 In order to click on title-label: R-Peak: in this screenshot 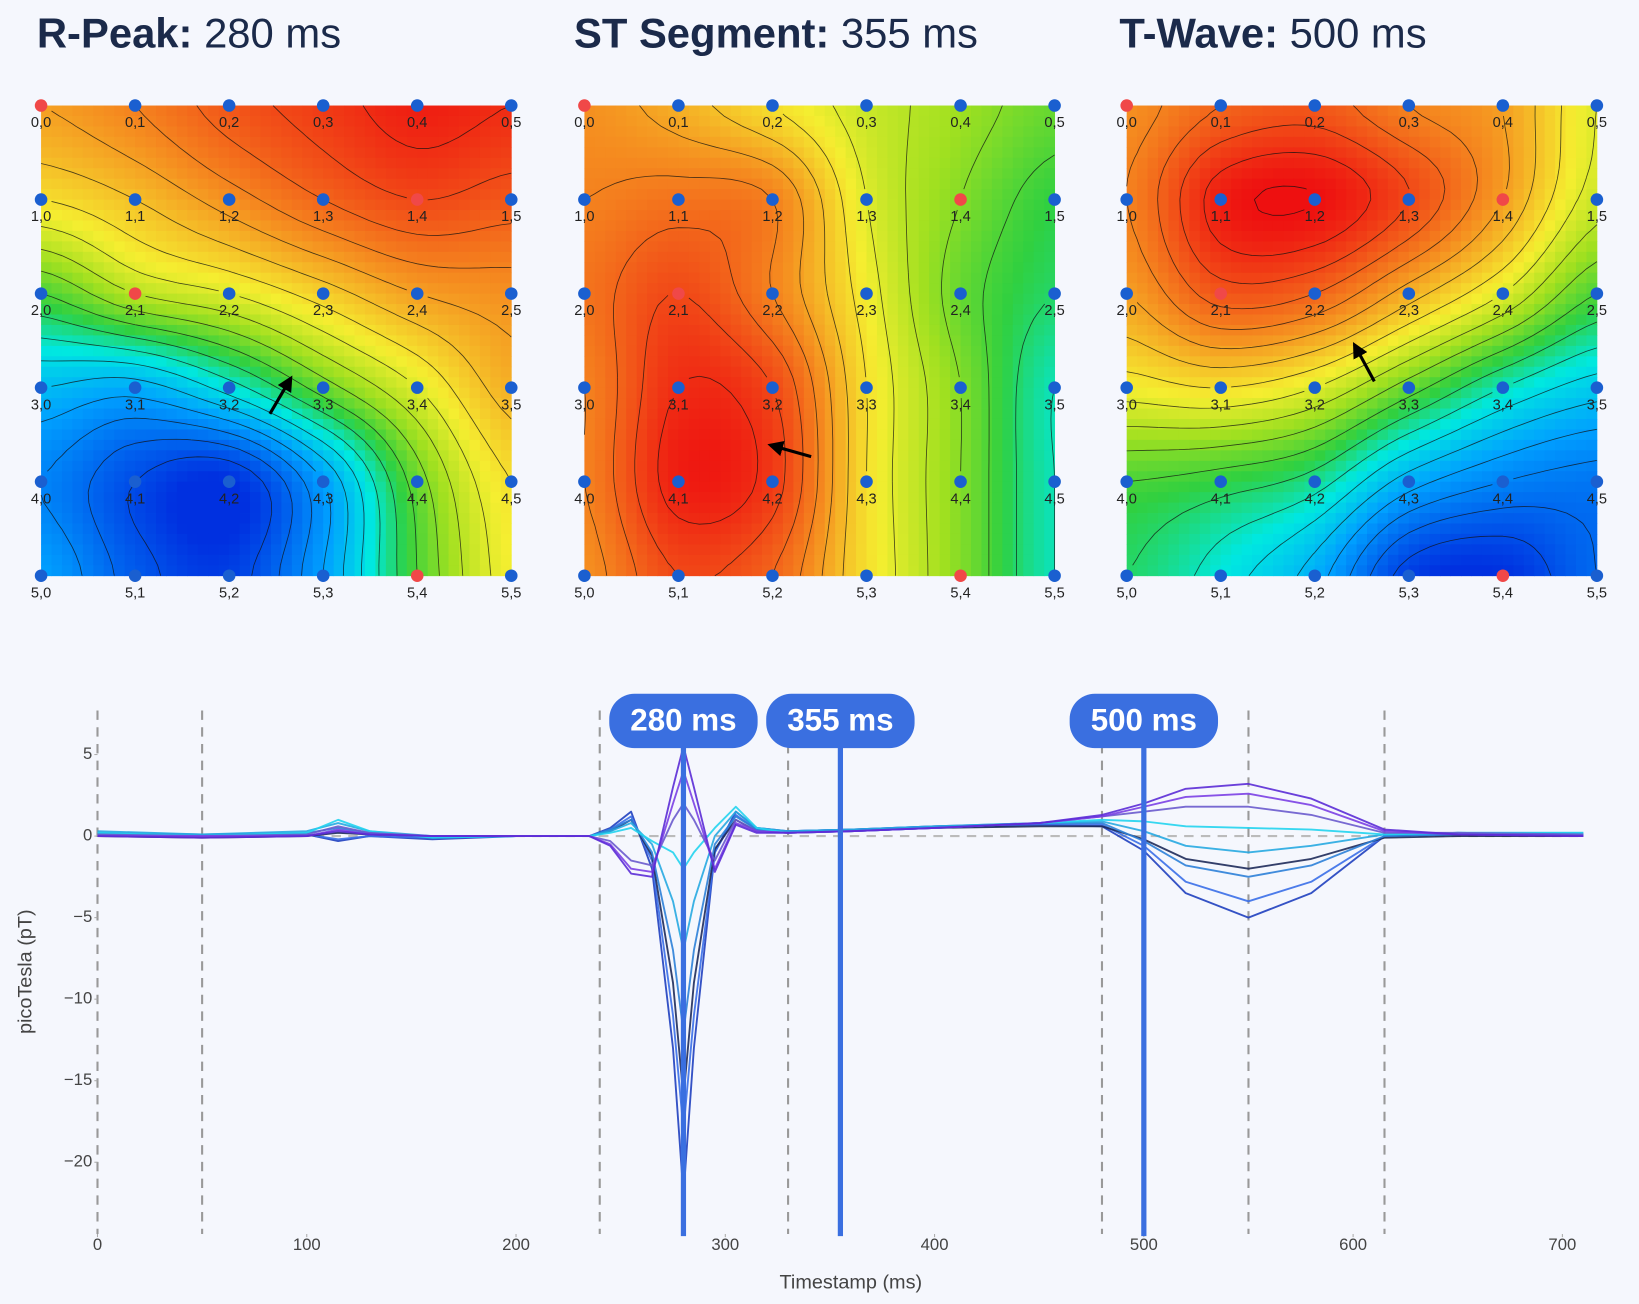, I will do `click(115, 33)`.